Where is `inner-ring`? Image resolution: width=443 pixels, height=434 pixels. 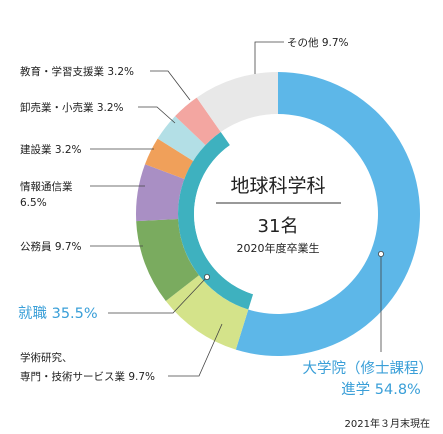
inner-ring is located at coordinates (216, 221).